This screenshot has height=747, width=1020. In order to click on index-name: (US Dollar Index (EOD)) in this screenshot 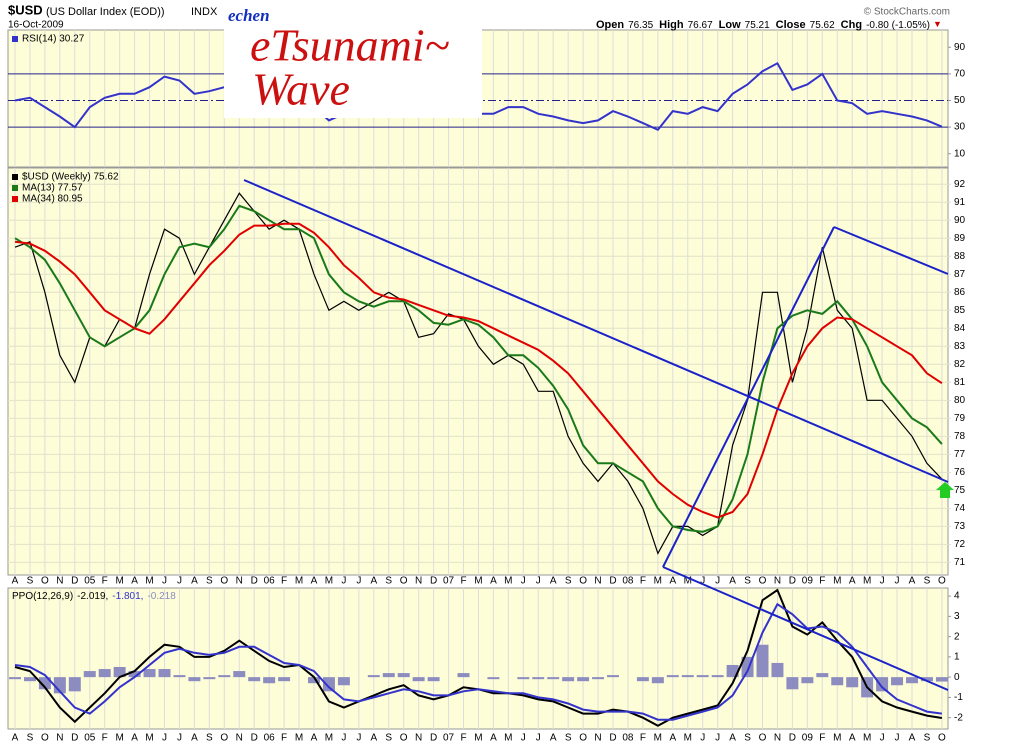, I will do `click(105, 12)`.